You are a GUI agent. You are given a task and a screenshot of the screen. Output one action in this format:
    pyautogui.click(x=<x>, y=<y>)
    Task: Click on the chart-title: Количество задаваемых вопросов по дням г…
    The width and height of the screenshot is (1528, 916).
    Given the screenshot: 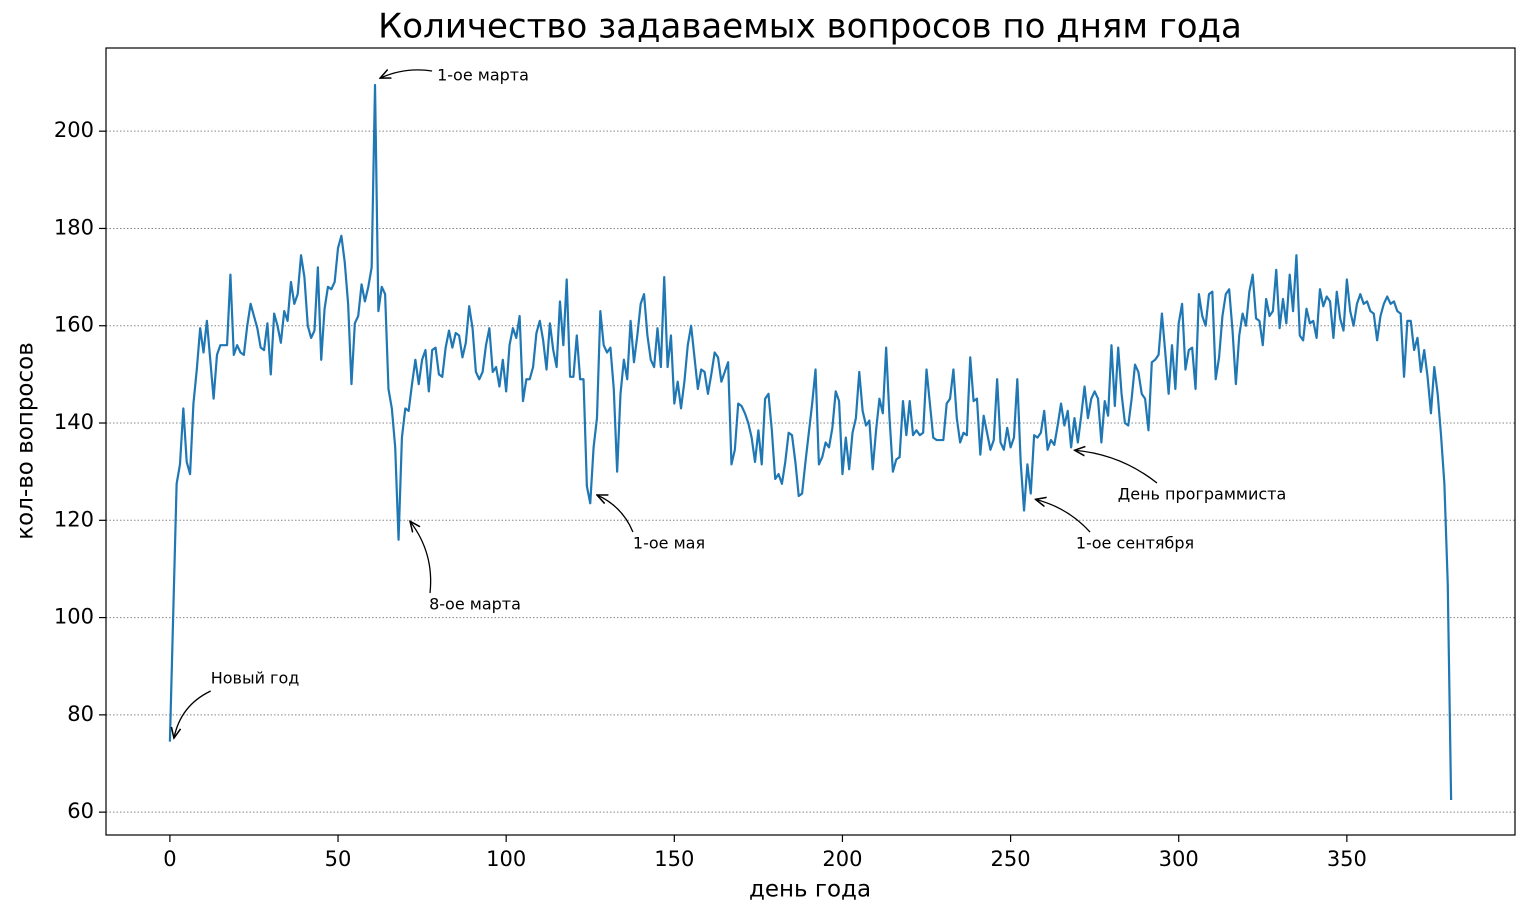 What is the action you would take?
    pyautogui.click(x=810, y=27)
    